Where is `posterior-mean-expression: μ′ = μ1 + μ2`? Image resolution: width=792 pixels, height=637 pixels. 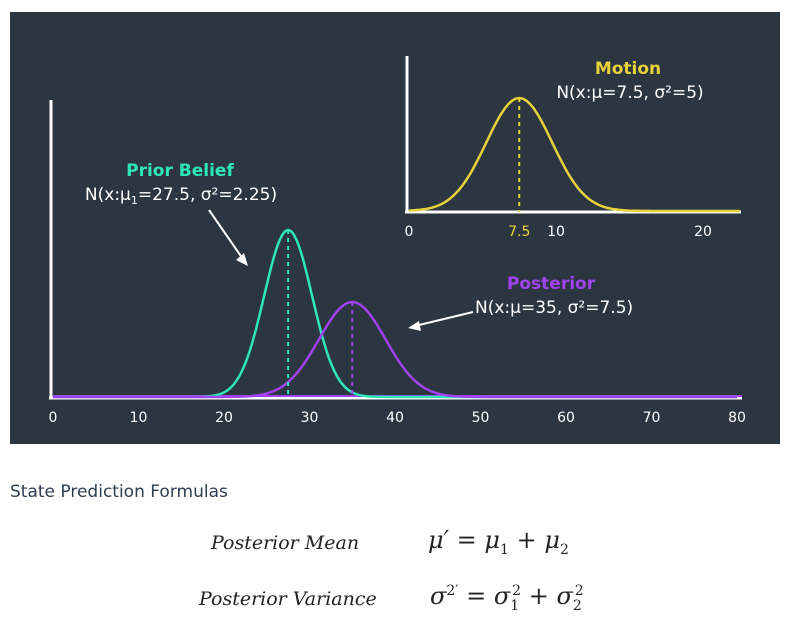 posterior-mean-expression: μ′ = μ1 + μ2 is located at coordinates (498, 542).